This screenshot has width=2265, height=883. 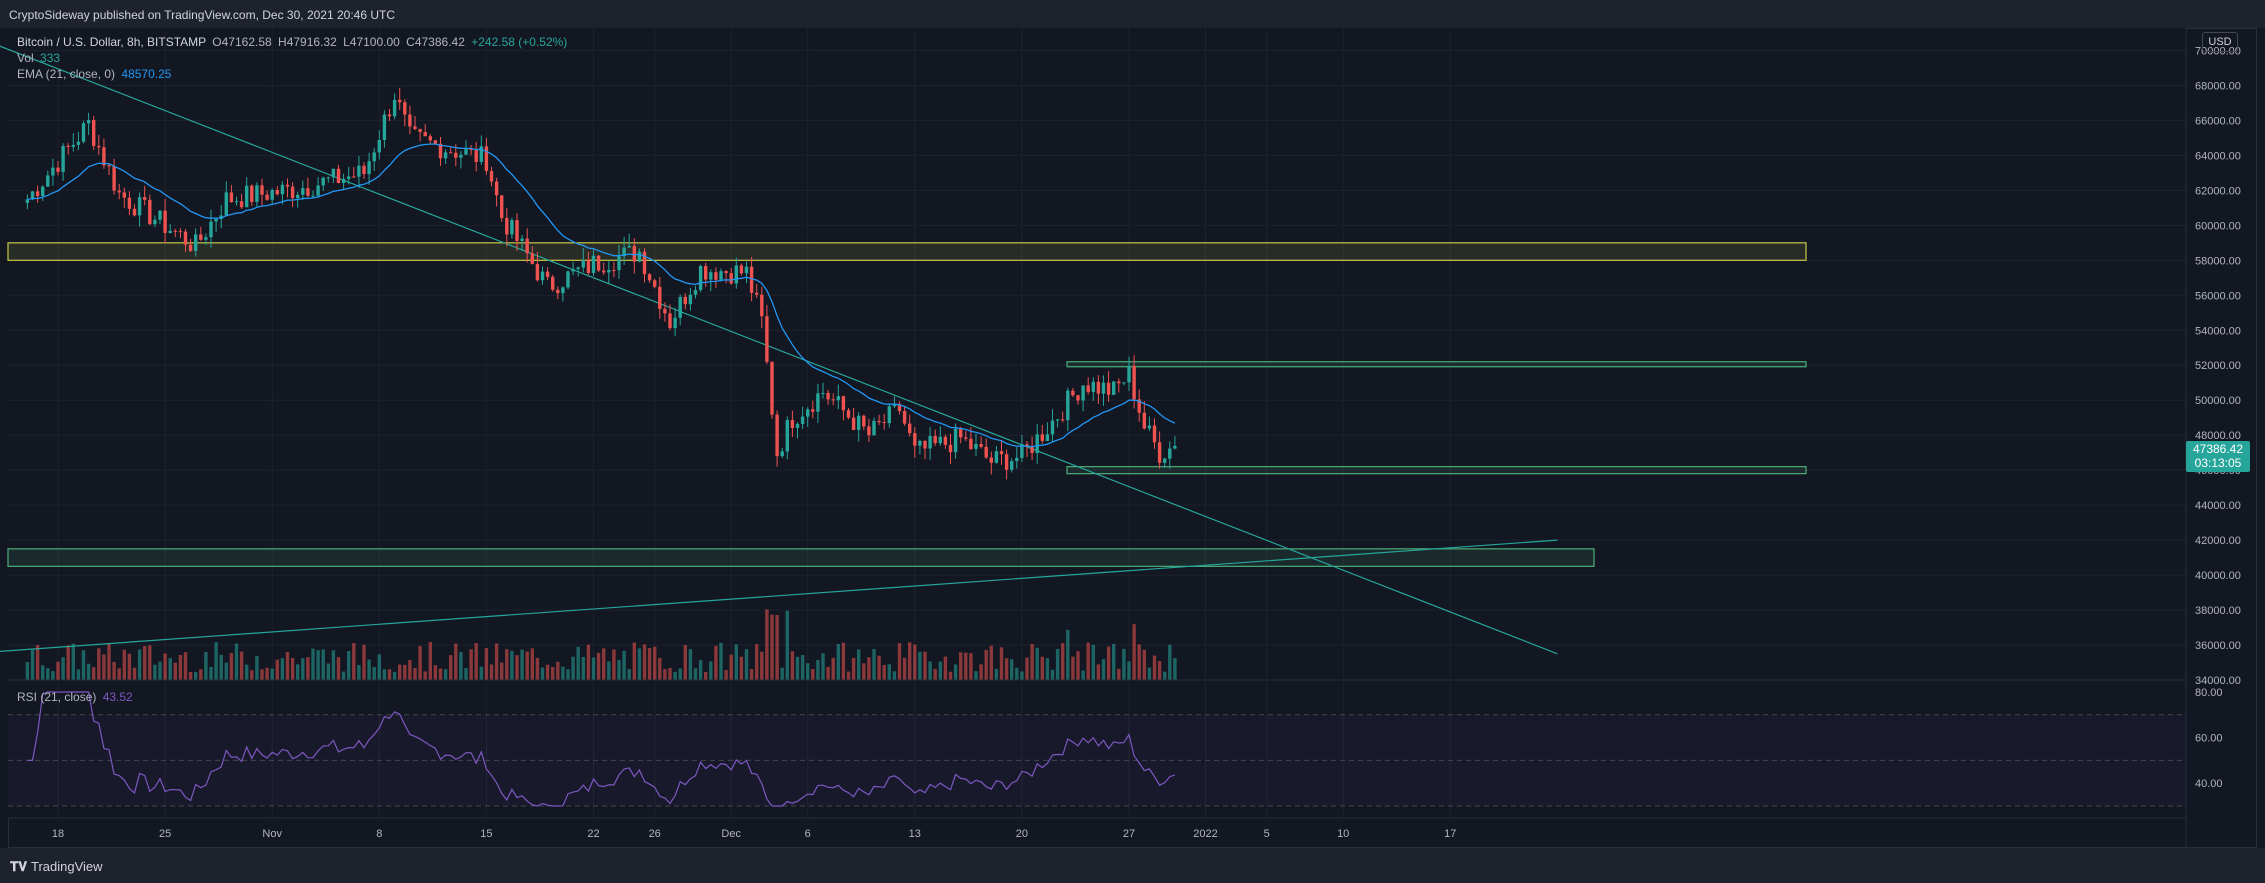 I want to click on time-tick-5: 22, so click(x=593, y=834).